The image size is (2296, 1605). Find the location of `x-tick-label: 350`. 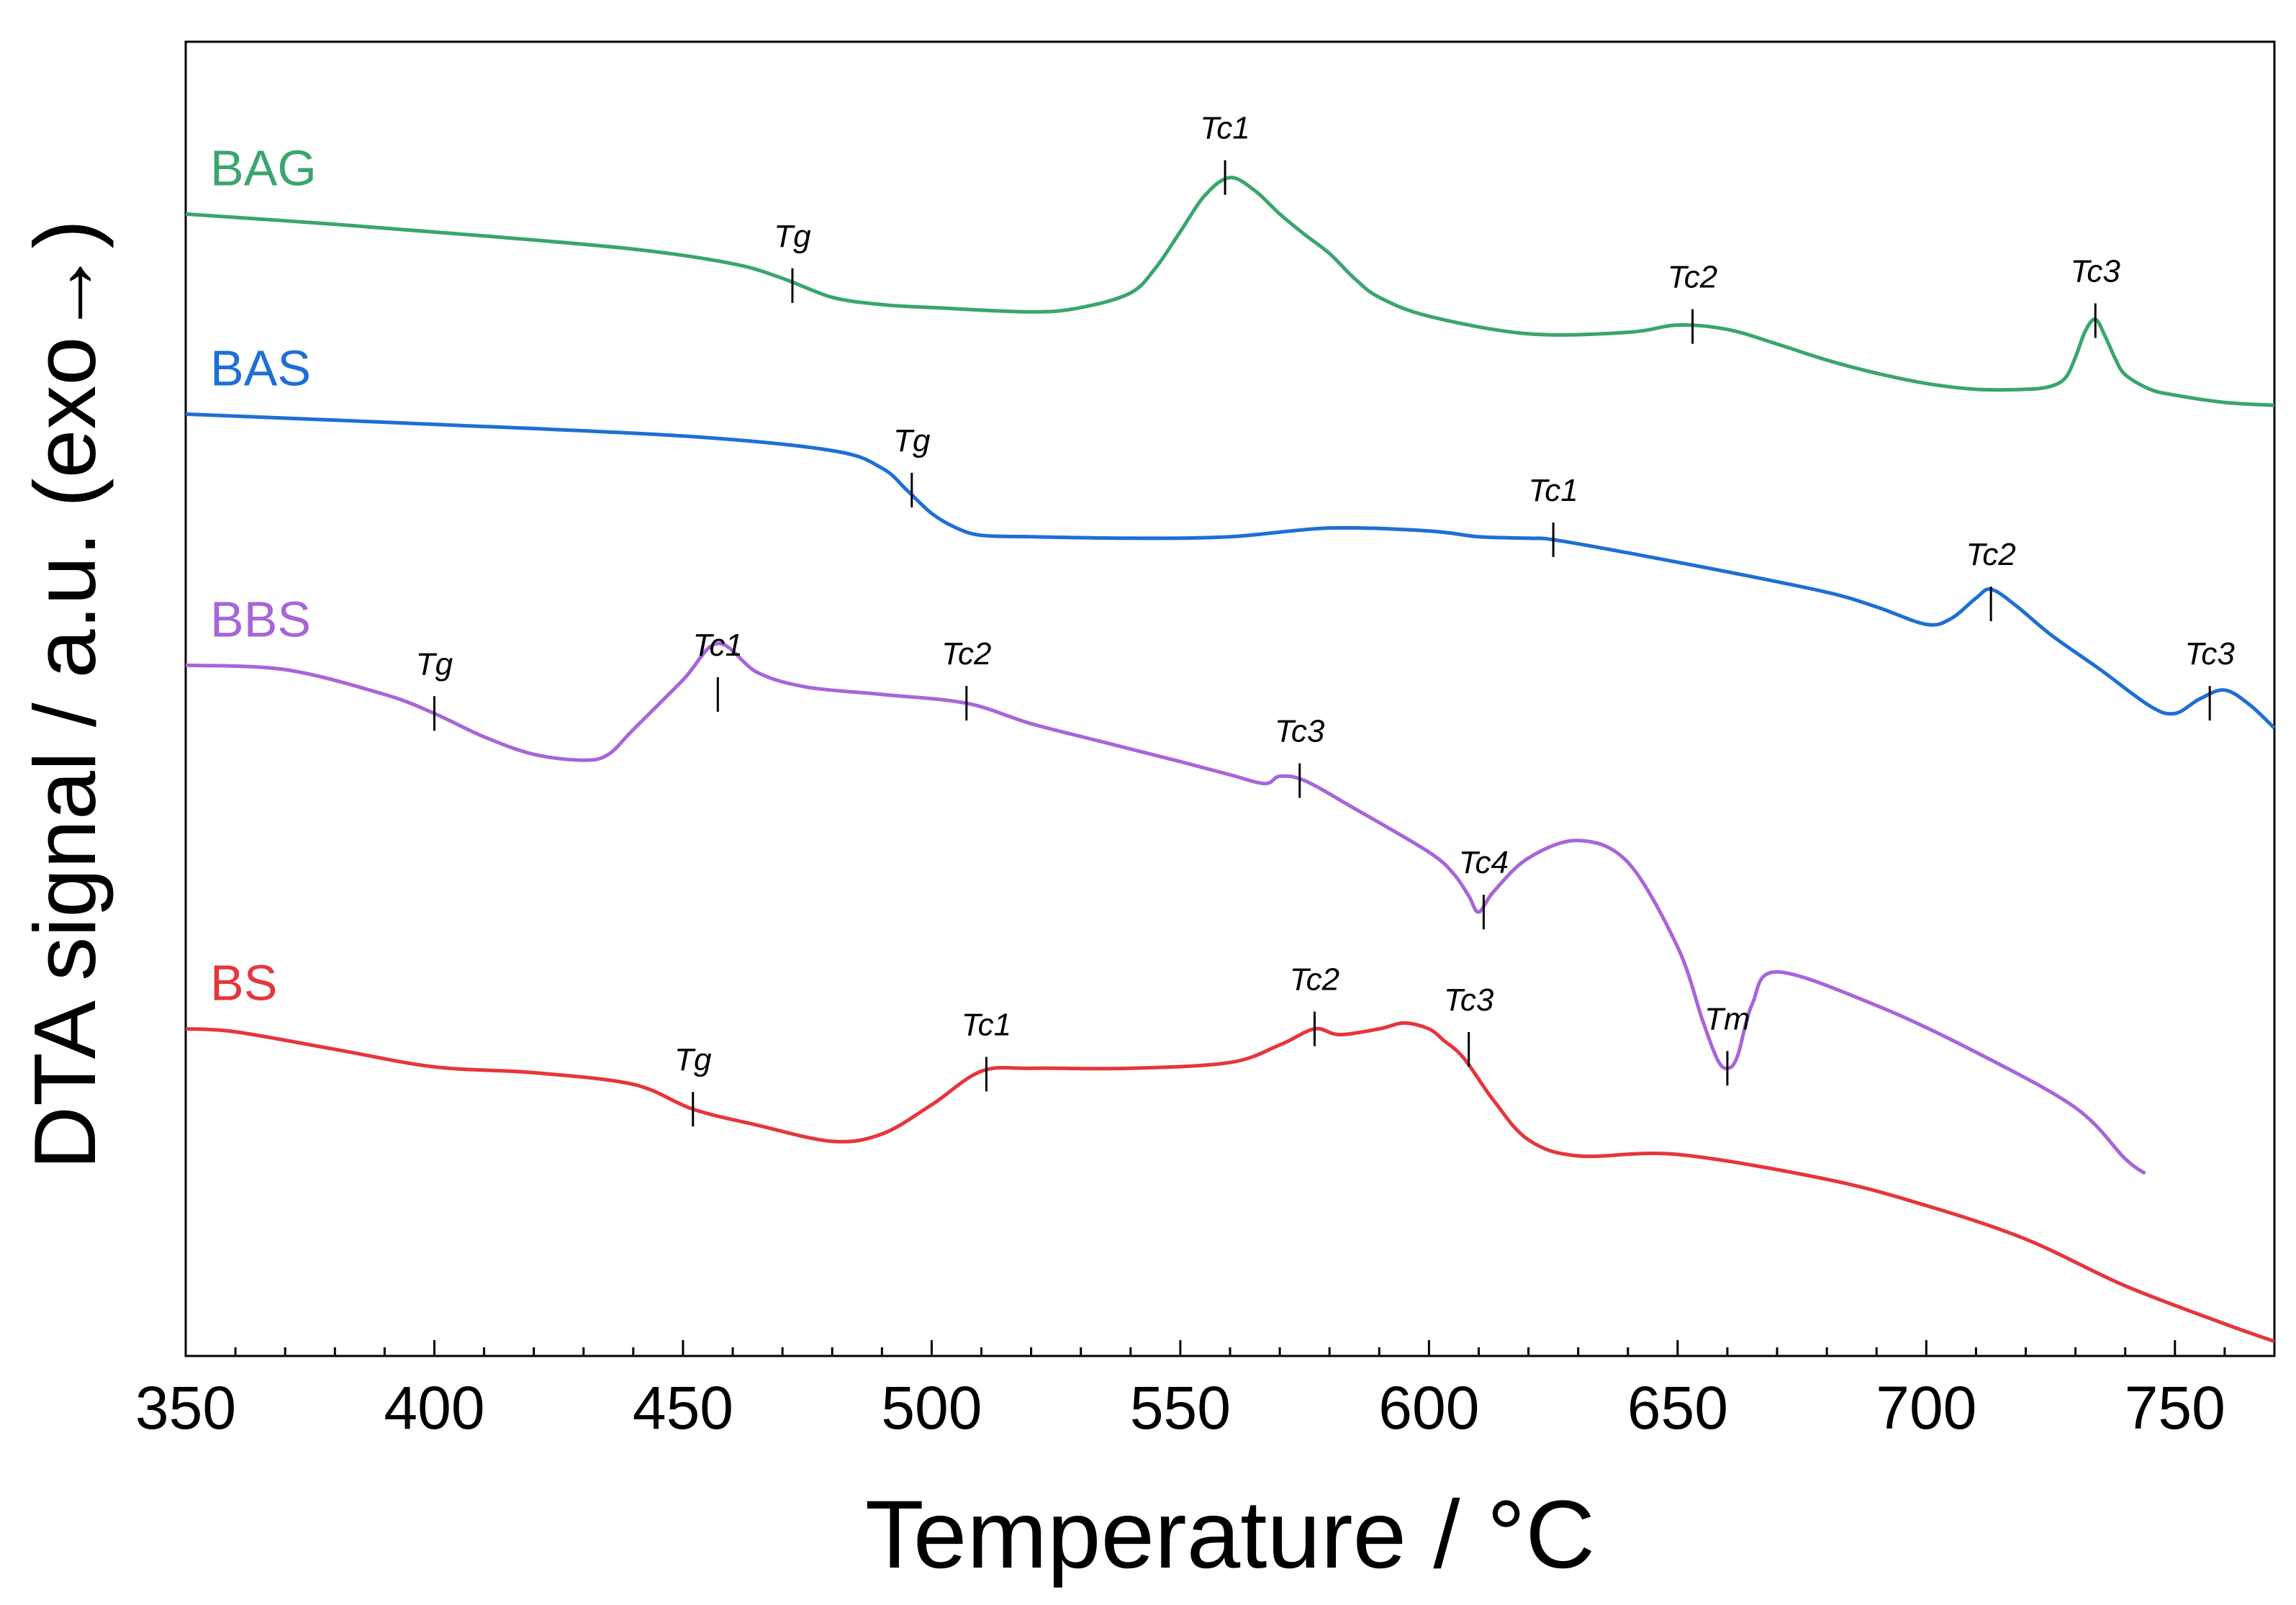

x-tick-label: 350 is located at coordinates (186, 1408).